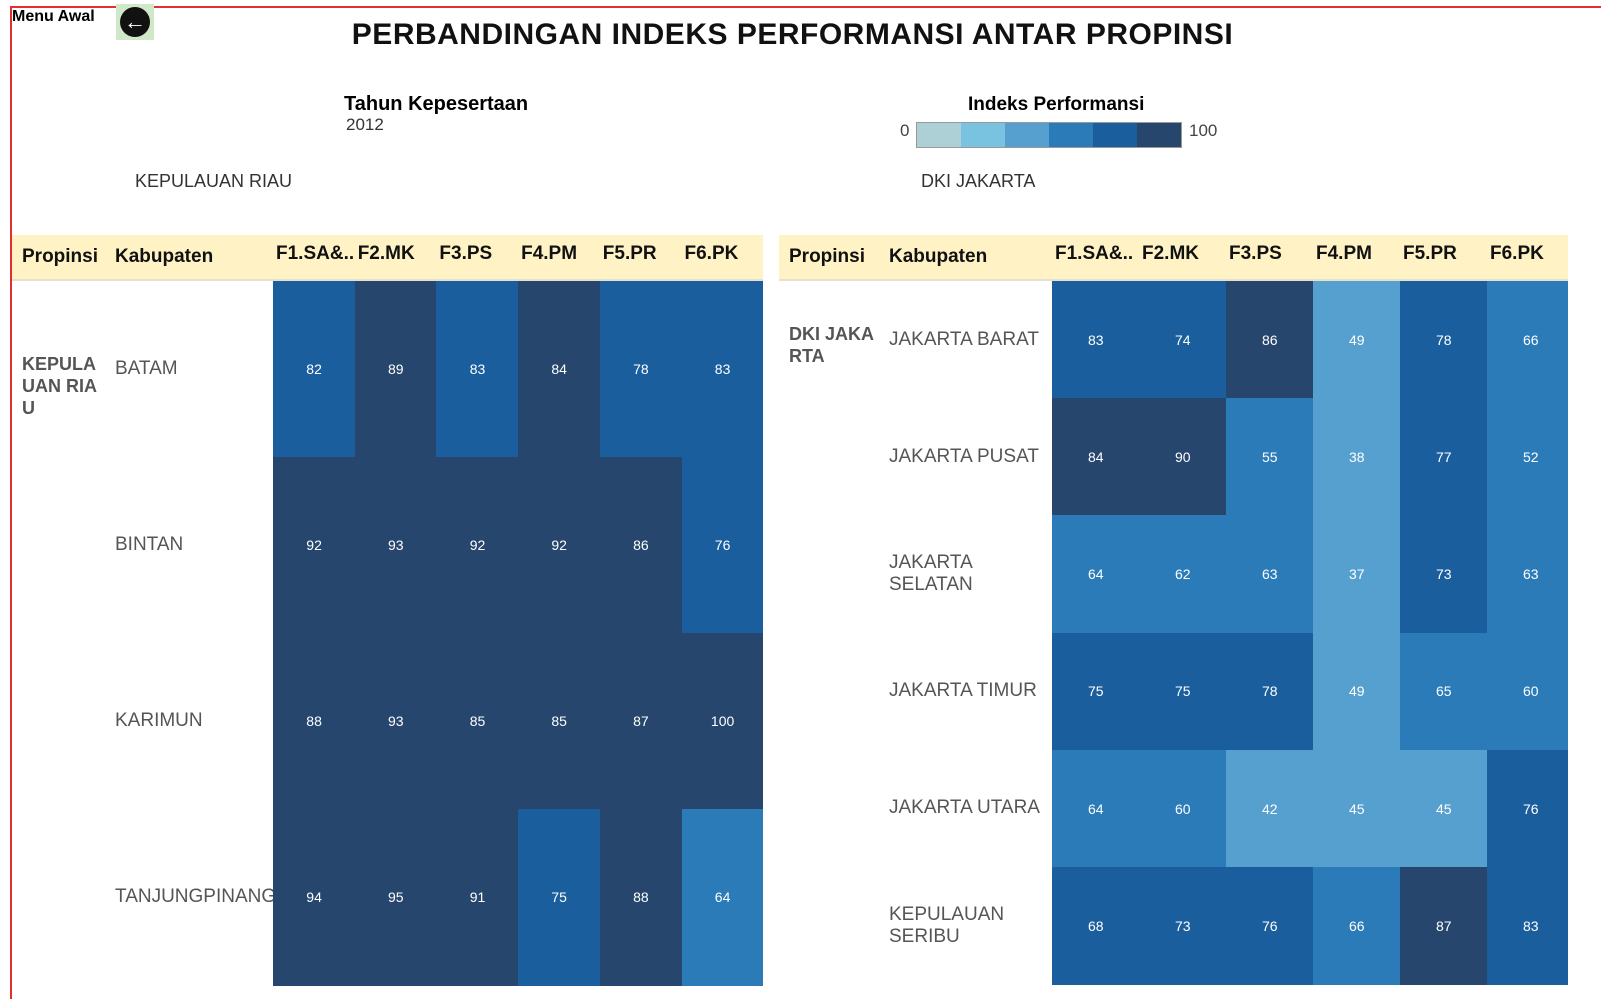 Image resolution: width=1603 pixels, height=1001 pixels. What do you see at coordinates (395, 369) in the screenshot?
I see `heatmap-cell: 89` at bounding box center [395, 369].